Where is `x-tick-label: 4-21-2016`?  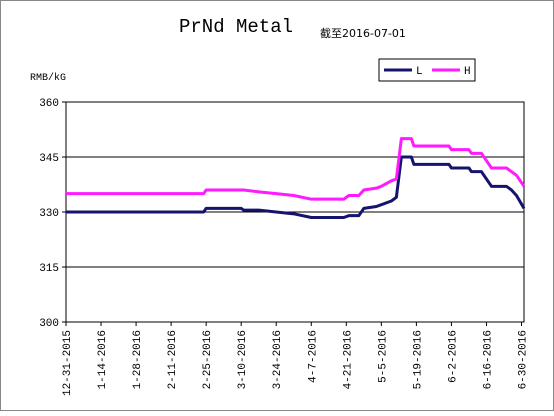 x-tick-label: 4-21-2016 is located at coordinates (348, 359).